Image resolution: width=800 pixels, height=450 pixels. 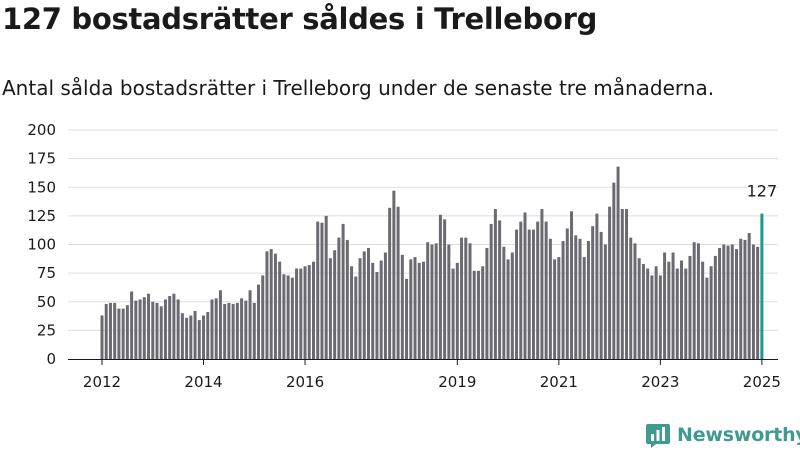 I want to click on newsworthy-logo-icon, so click(x=658, y=436).